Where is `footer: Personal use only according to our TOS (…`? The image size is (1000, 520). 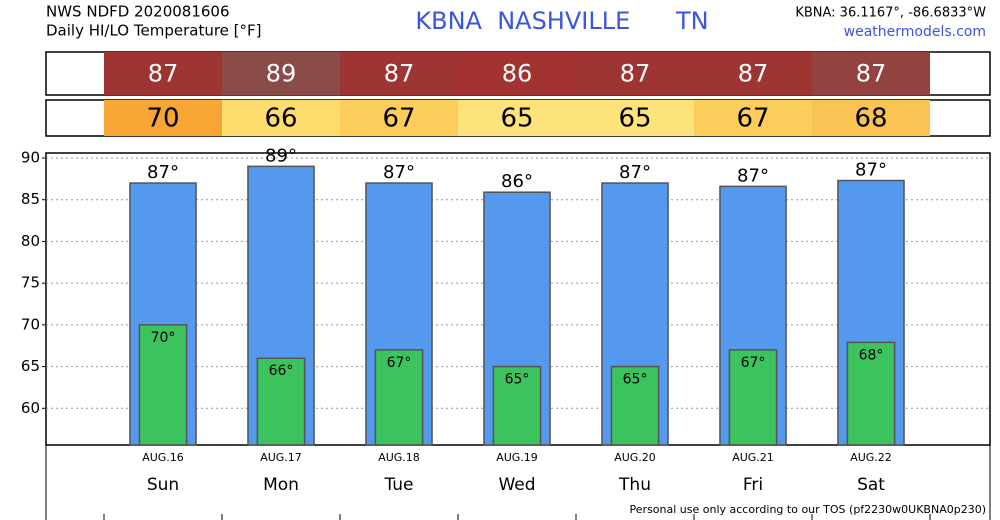 footer: Personal use only according to our TOS (… is located at coordinates (808, 509).